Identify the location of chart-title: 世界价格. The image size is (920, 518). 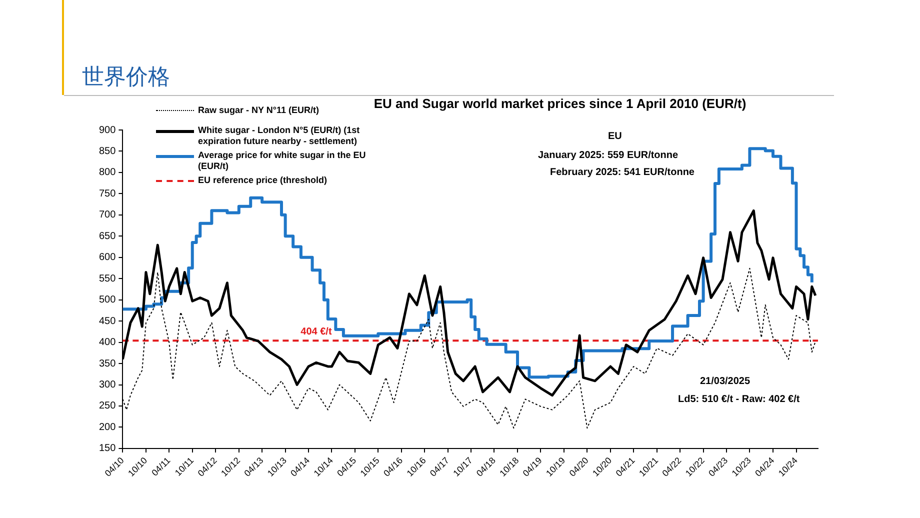
(126, 78).